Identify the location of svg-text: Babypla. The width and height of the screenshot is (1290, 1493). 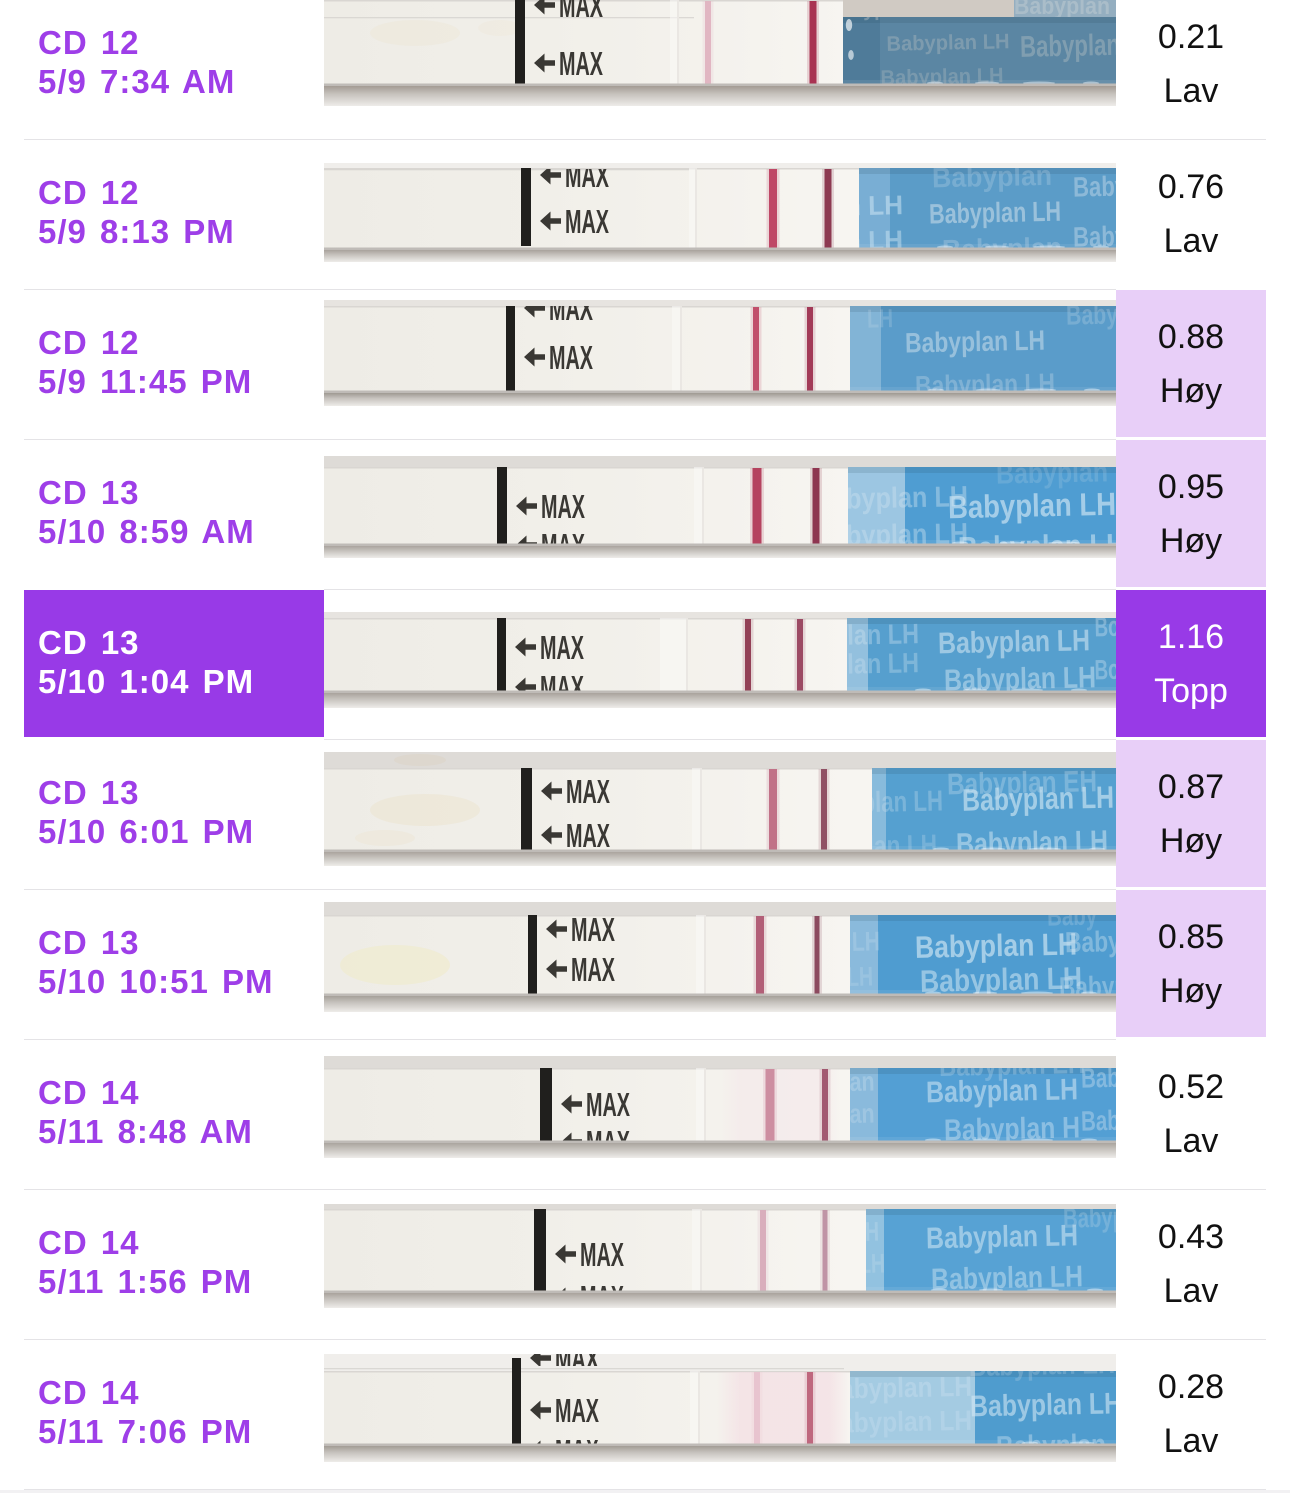
(1087, 988).